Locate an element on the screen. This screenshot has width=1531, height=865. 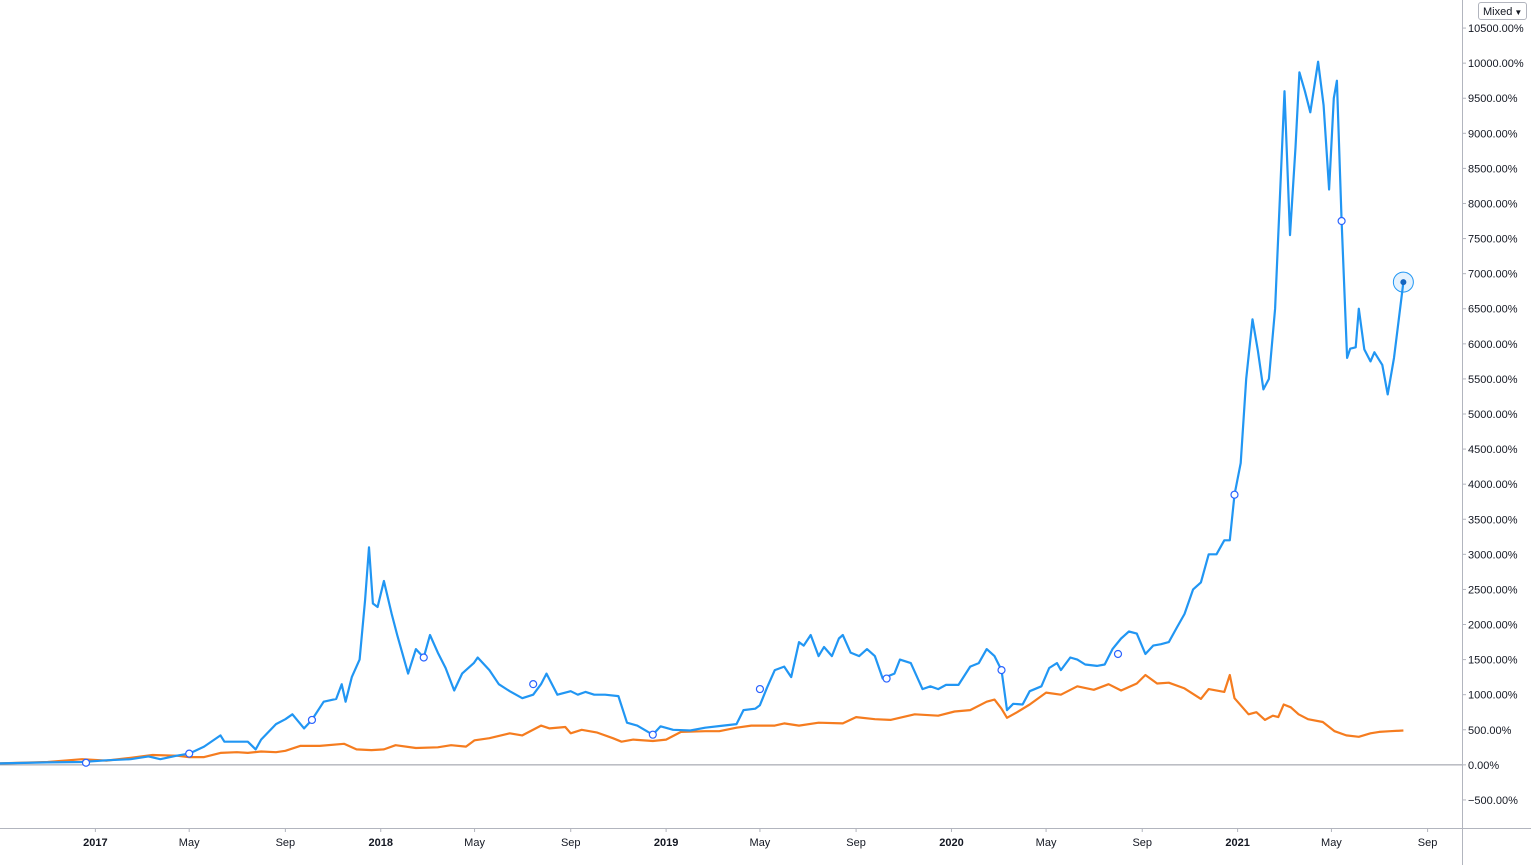
y-tick-label: 8000.00% is located at coordinates (1493, 204).